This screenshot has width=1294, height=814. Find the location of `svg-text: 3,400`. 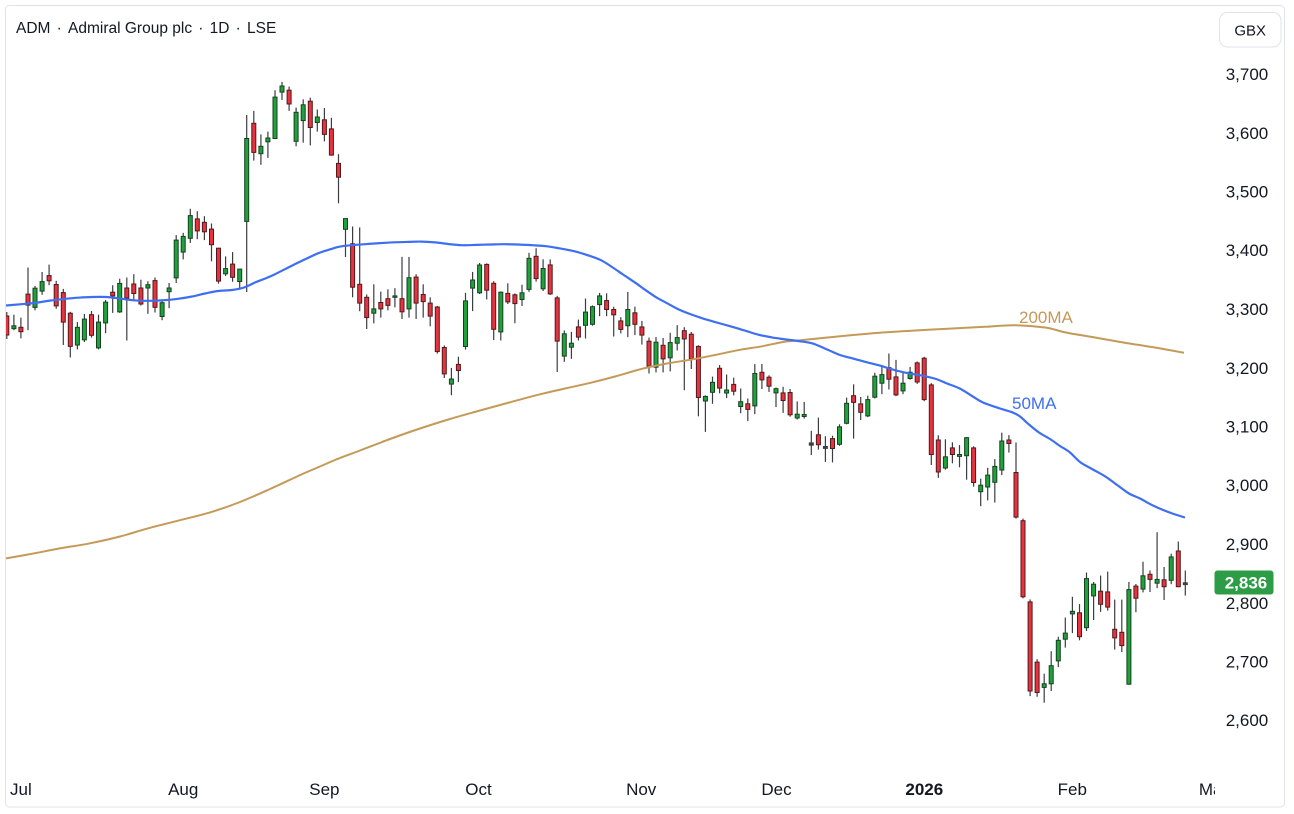

svg-text: 3,400 is located at coordinates (1247, 250).